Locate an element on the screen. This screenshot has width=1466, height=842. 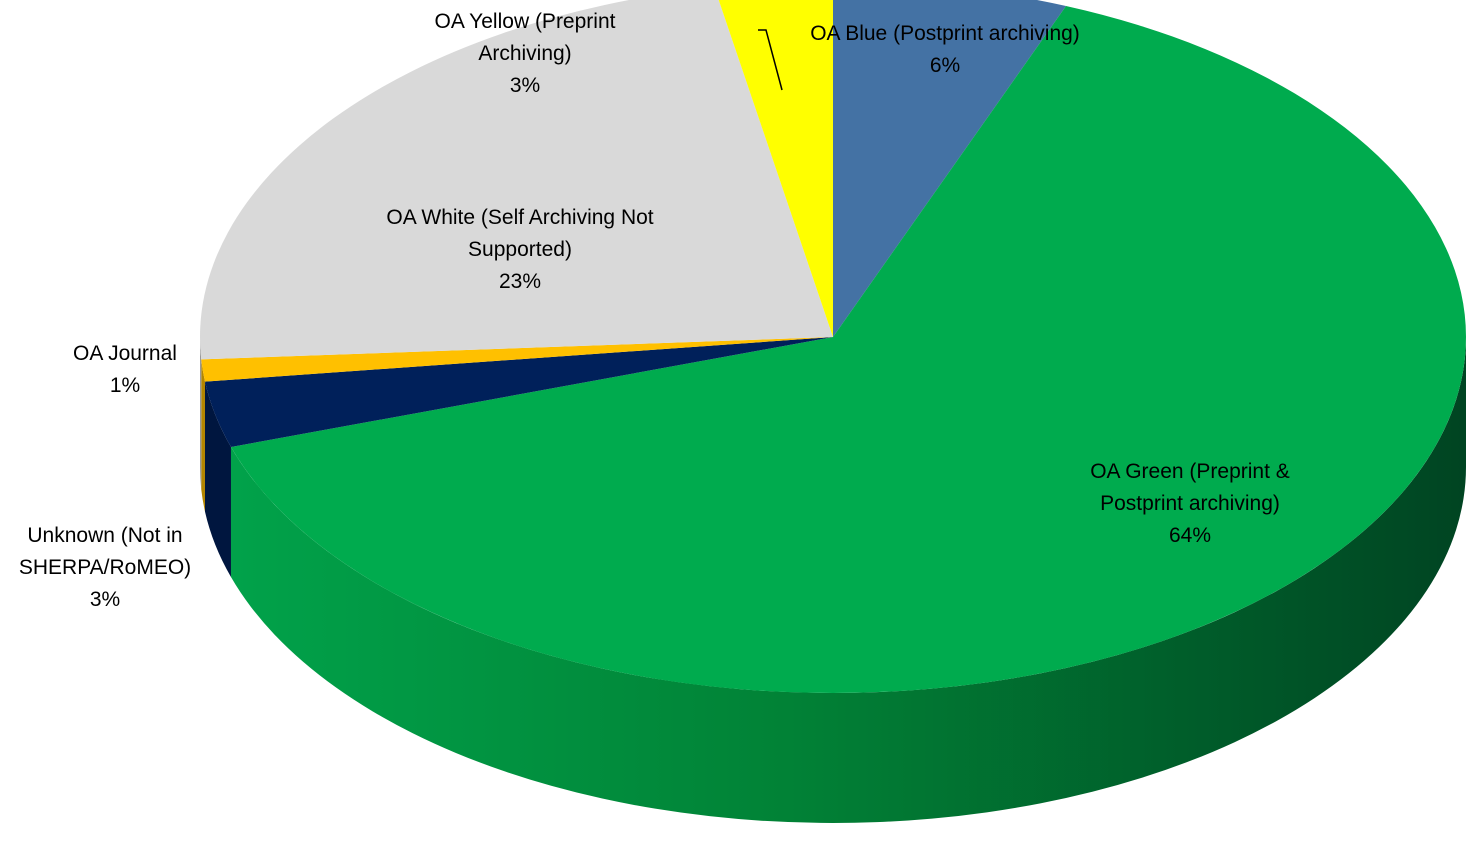
slice-name-line: Postprint archiving) is located at coordinates (1190, 503).